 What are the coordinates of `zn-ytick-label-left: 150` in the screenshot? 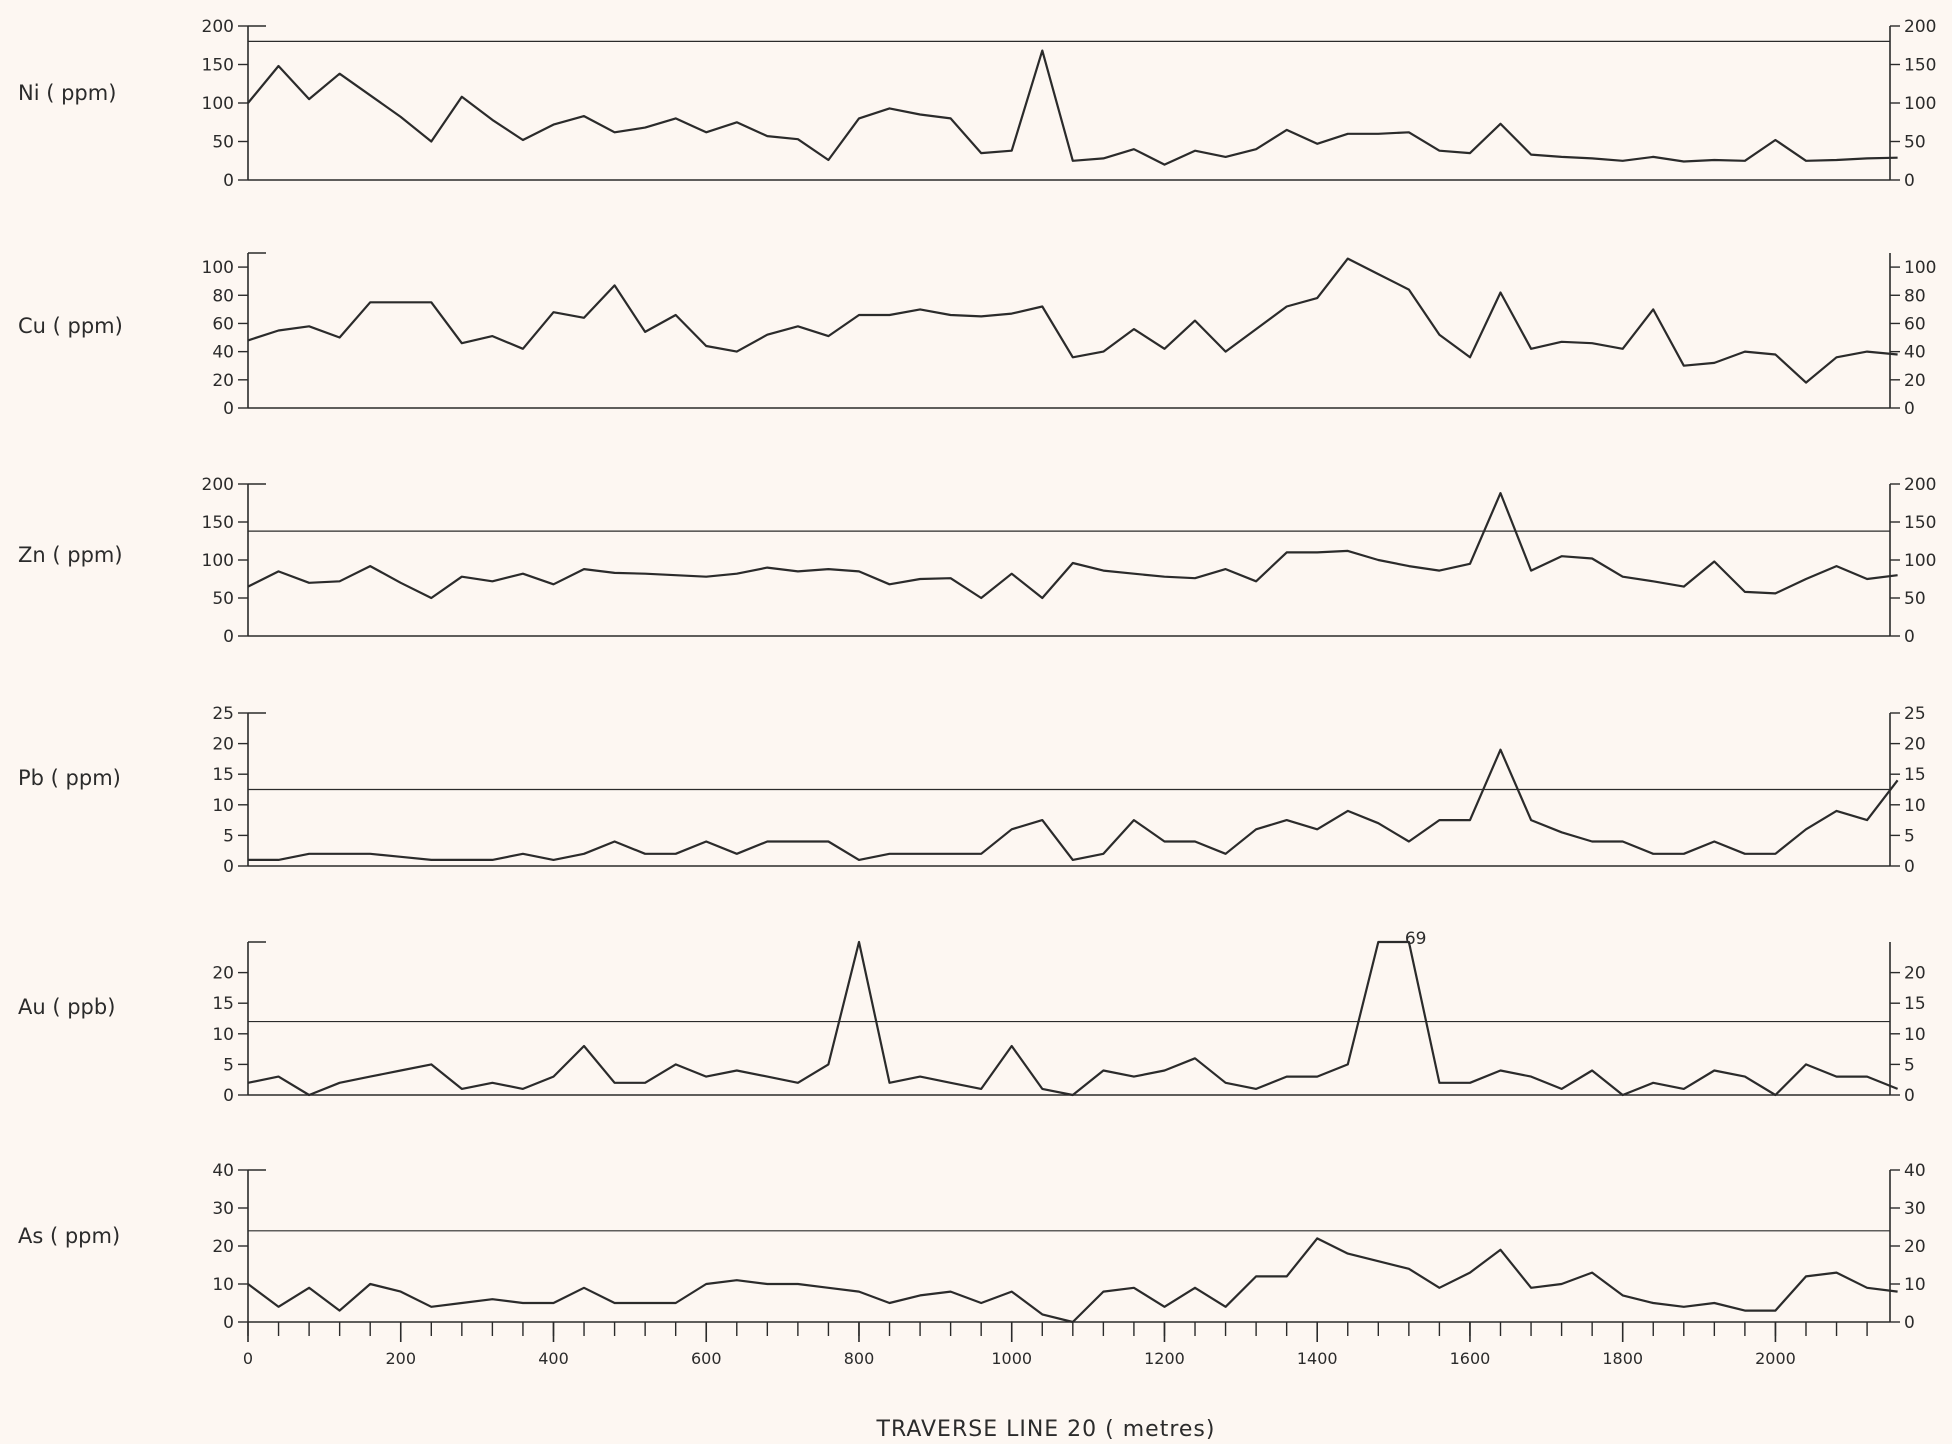 It's located at (218, 523).